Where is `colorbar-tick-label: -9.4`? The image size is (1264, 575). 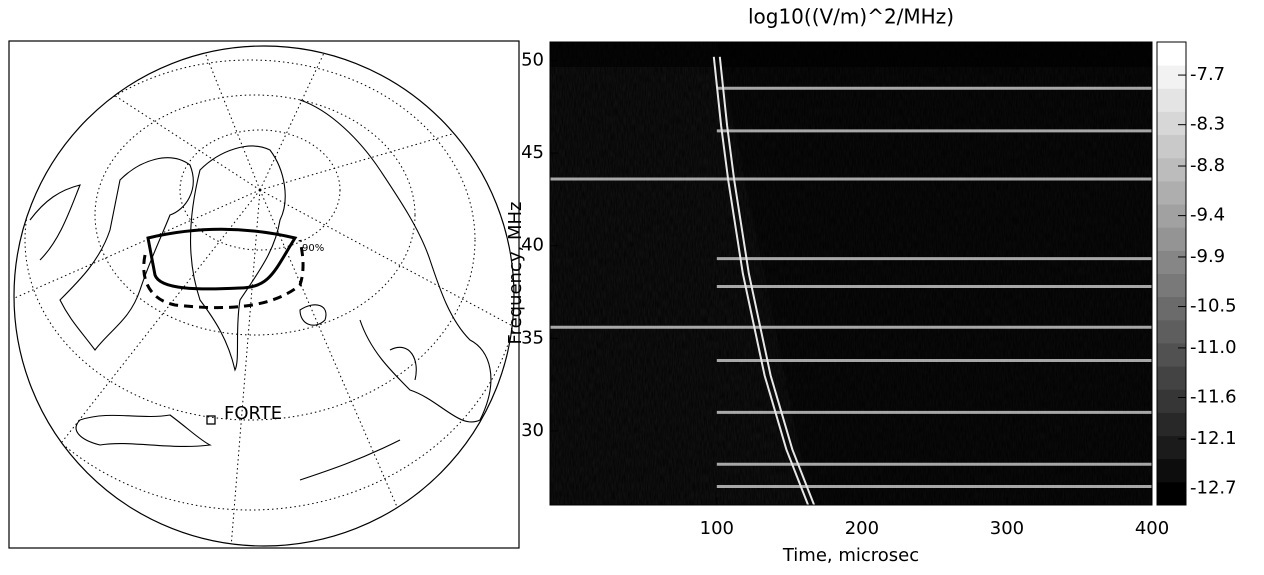 colorbar-tick-label: -9.4 is located at coordinates (1207, 215).